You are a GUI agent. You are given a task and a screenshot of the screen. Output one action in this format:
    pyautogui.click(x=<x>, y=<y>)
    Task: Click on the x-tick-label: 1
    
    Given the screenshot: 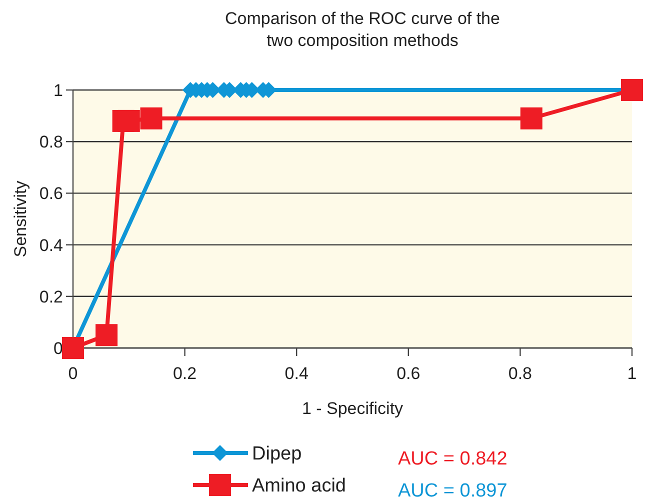 What is the action you would take?
    pyautogui.click(x=632, y=373)
    